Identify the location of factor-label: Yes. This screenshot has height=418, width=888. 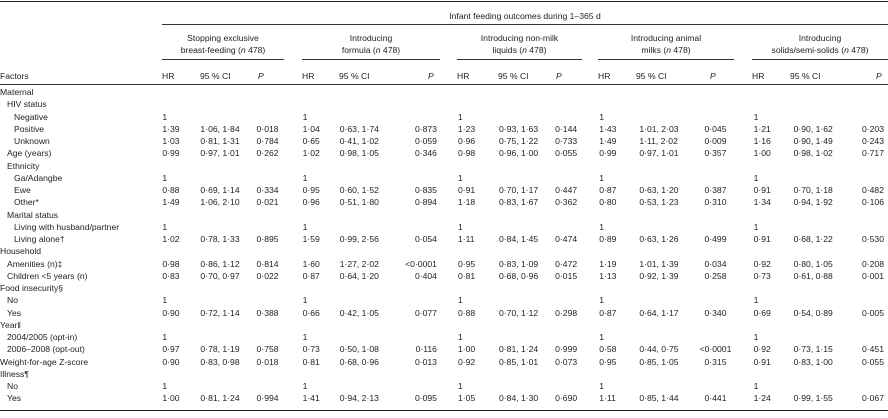
(14, 312).